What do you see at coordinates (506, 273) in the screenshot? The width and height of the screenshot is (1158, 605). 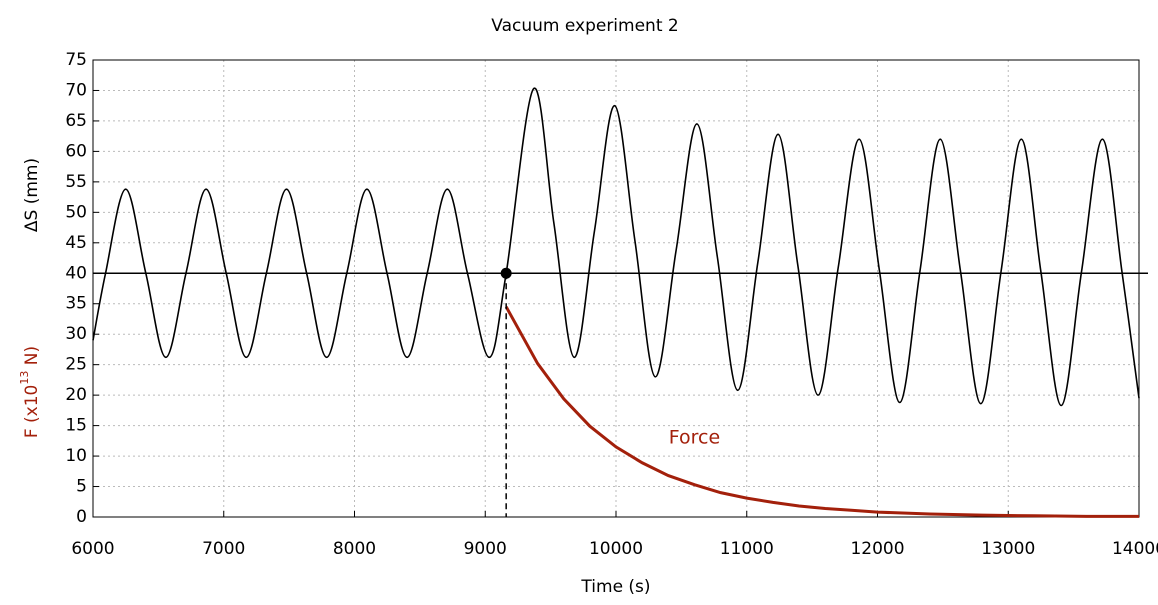 I see `marker-point` at bounding box center [506, 273].